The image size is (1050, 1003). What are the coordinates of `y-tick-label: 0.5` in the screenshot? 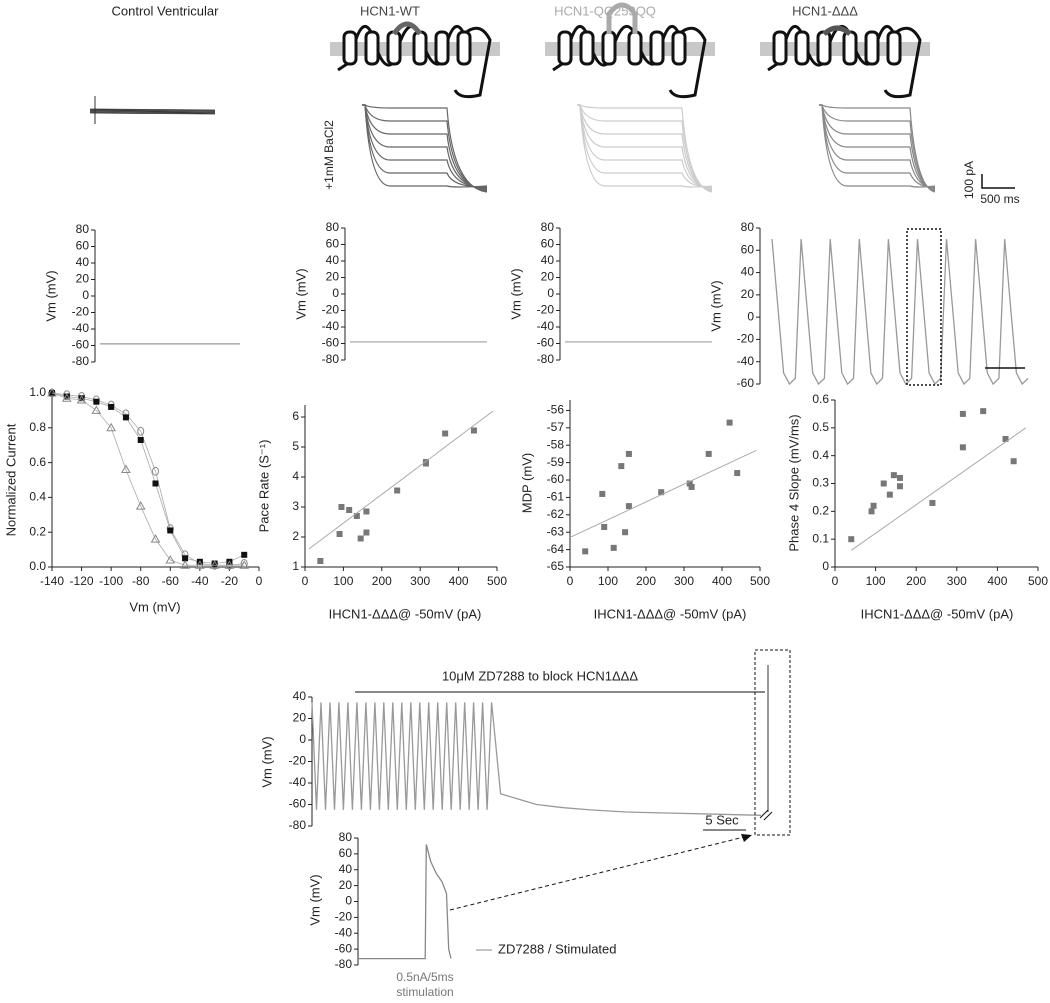 It's located at (820, 427).